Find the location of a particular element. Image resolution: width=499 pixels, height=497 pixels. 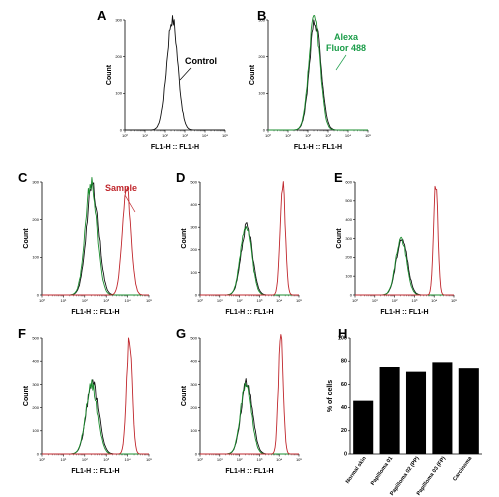

annotation-control: Control is located at coordinates (201, 61).